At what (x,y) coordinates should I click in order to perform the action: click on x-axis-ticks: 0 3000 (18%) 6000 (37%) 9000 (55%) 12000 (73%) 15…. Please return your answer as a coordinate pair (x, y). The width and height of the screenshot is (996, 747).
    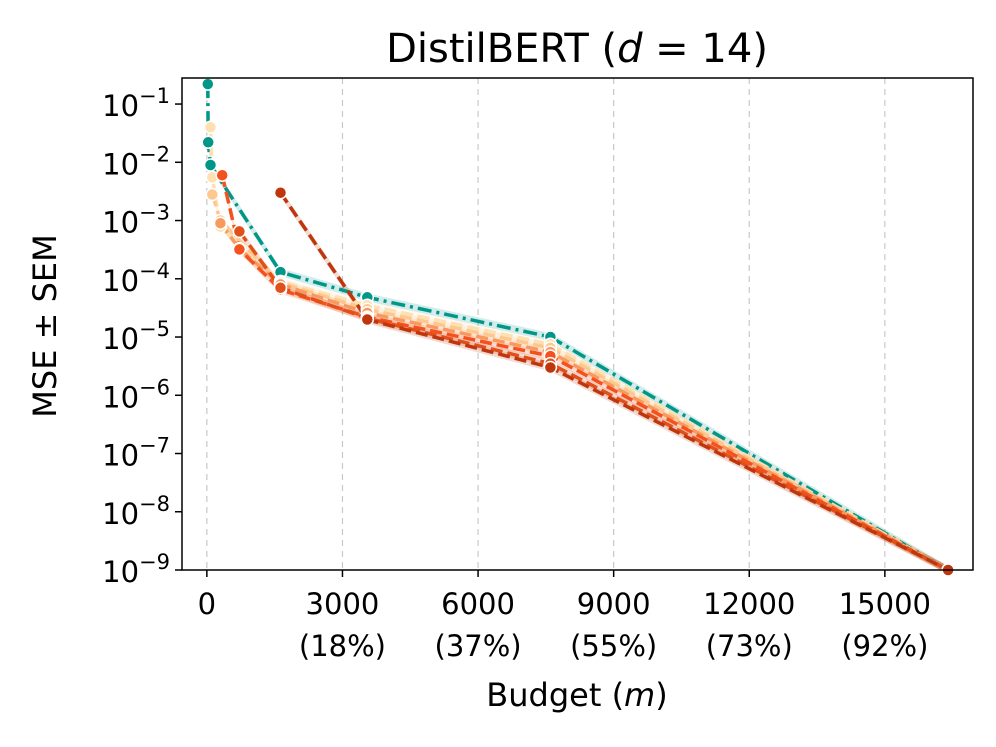
    Looking at the image, I should click on (564, 616).